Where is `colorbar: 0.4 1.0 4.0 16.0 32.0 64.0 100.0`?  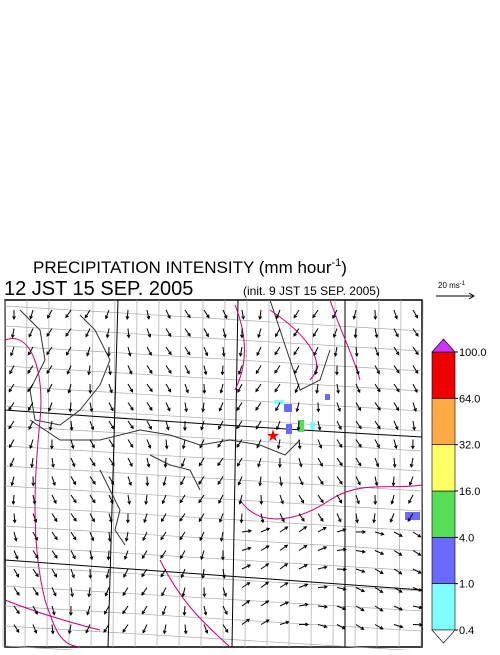
colorbar: 0.4 1.0 4.0 16.0 32.0 64.0 100.0 is located at coordinates (459, 491).